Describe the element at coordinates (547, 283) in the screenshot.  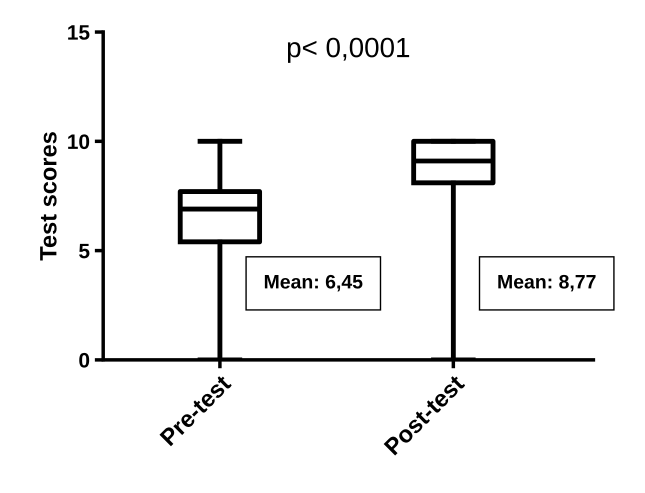
I see `annotation: Mean: 8,77` at that location.